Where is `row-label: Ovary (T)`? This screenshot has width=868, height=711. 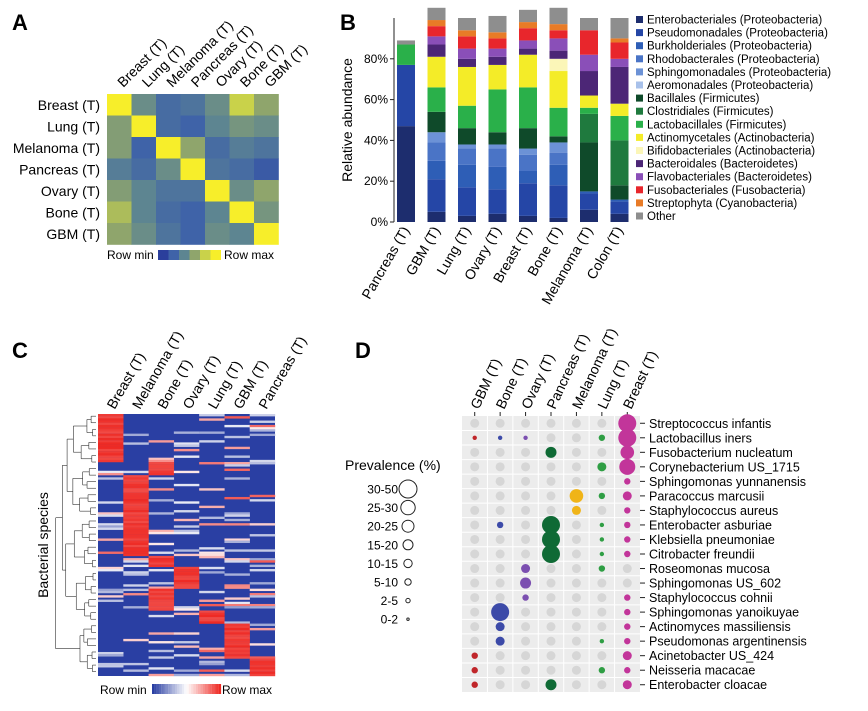 row-label: Ovary (T) is located at coordinates (70, 191).